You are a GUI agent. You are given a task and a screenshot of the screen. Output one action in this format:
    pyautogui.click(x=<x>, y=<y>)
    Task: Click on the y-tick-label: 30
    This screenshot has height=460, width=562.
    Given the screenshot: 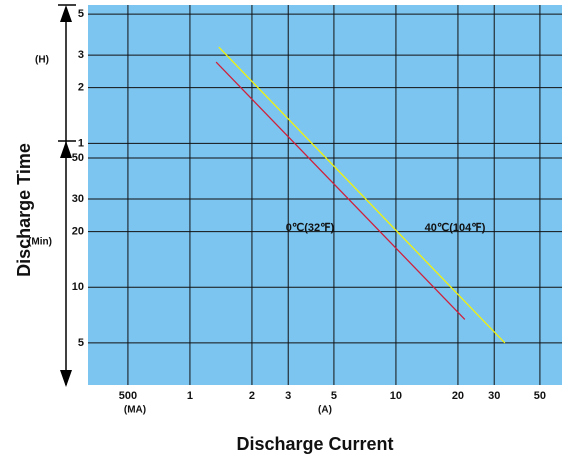 What is the action you would take?
    pyautogui.click(x=78, y=199)
    